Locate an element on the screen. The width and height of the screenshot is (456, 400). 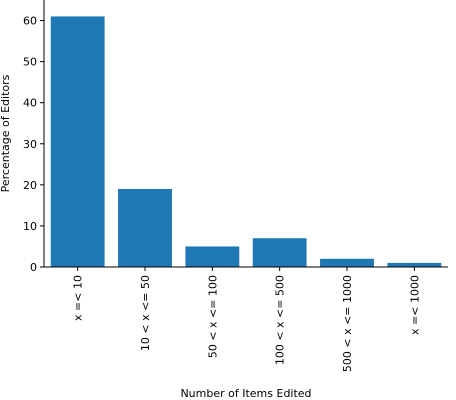
y-tick-label-2: 20 is located at coordinates (30, 185).